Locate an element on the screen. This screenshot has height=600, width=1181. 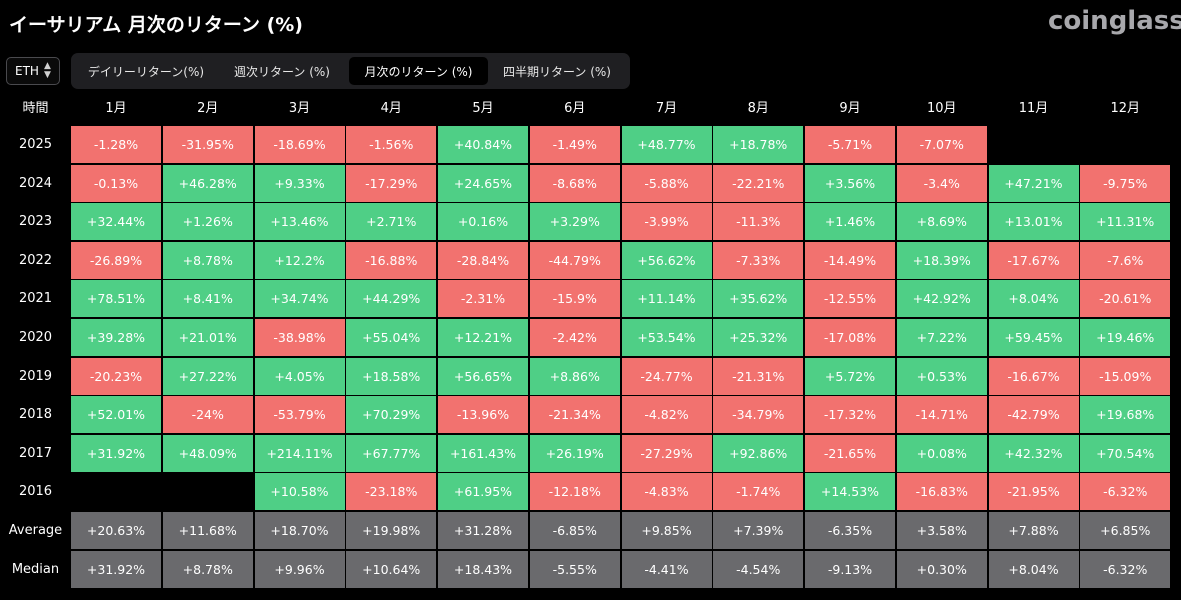
heatmap-cell: +1.26% is located at coordinates (207, 222).